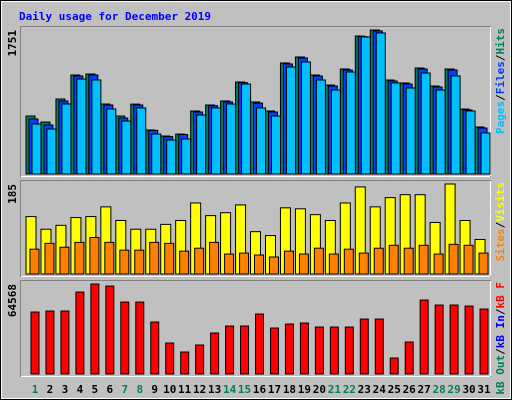 The height and width of the screenshot is (400, 512). Describe the element at coordinates (65, 389) in the screenshot. I see `x-tick-label: 3` at that location.